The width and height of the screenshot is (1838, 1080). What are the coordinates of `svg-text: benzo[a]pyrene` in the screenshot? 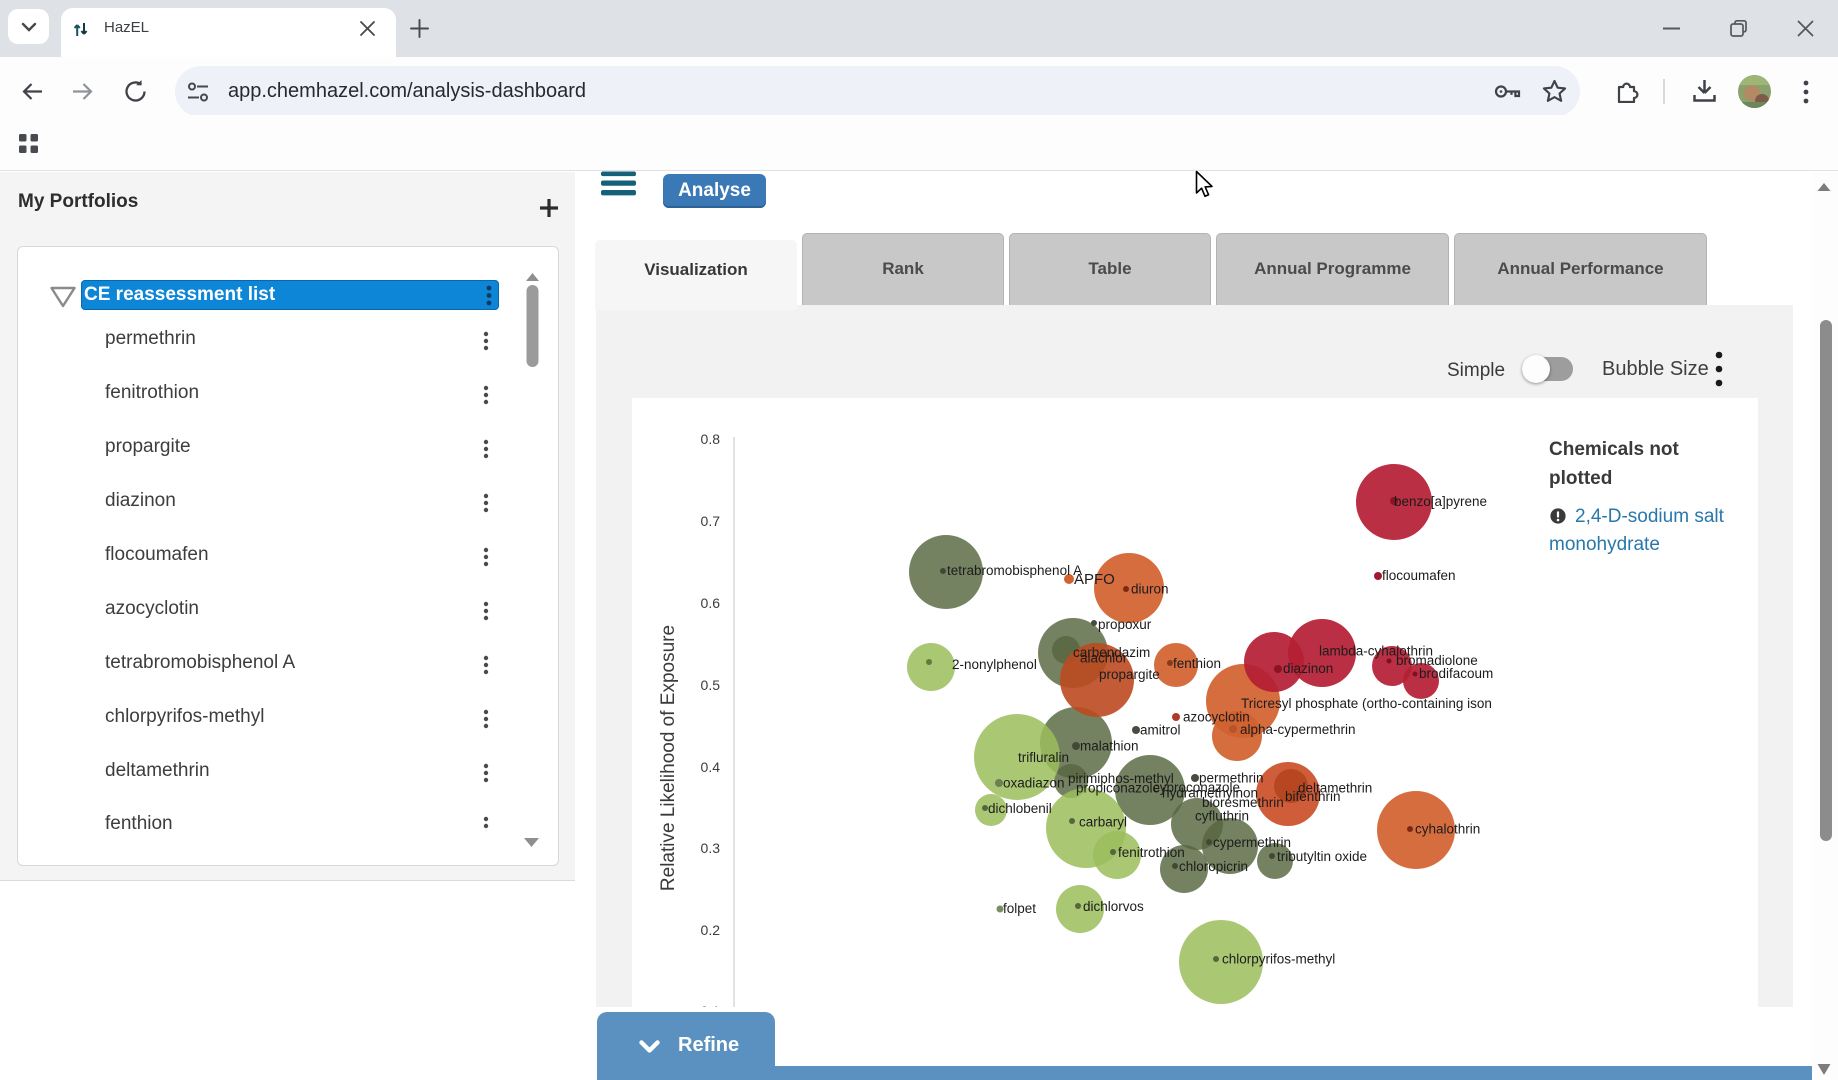 It's located at (1440, 501).